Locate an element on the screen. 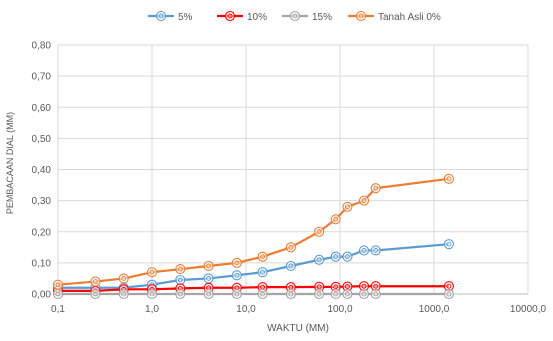 This screenshot has width=553, height=341. y-tick-label: 0,40 is located at coordinates (42, 170).